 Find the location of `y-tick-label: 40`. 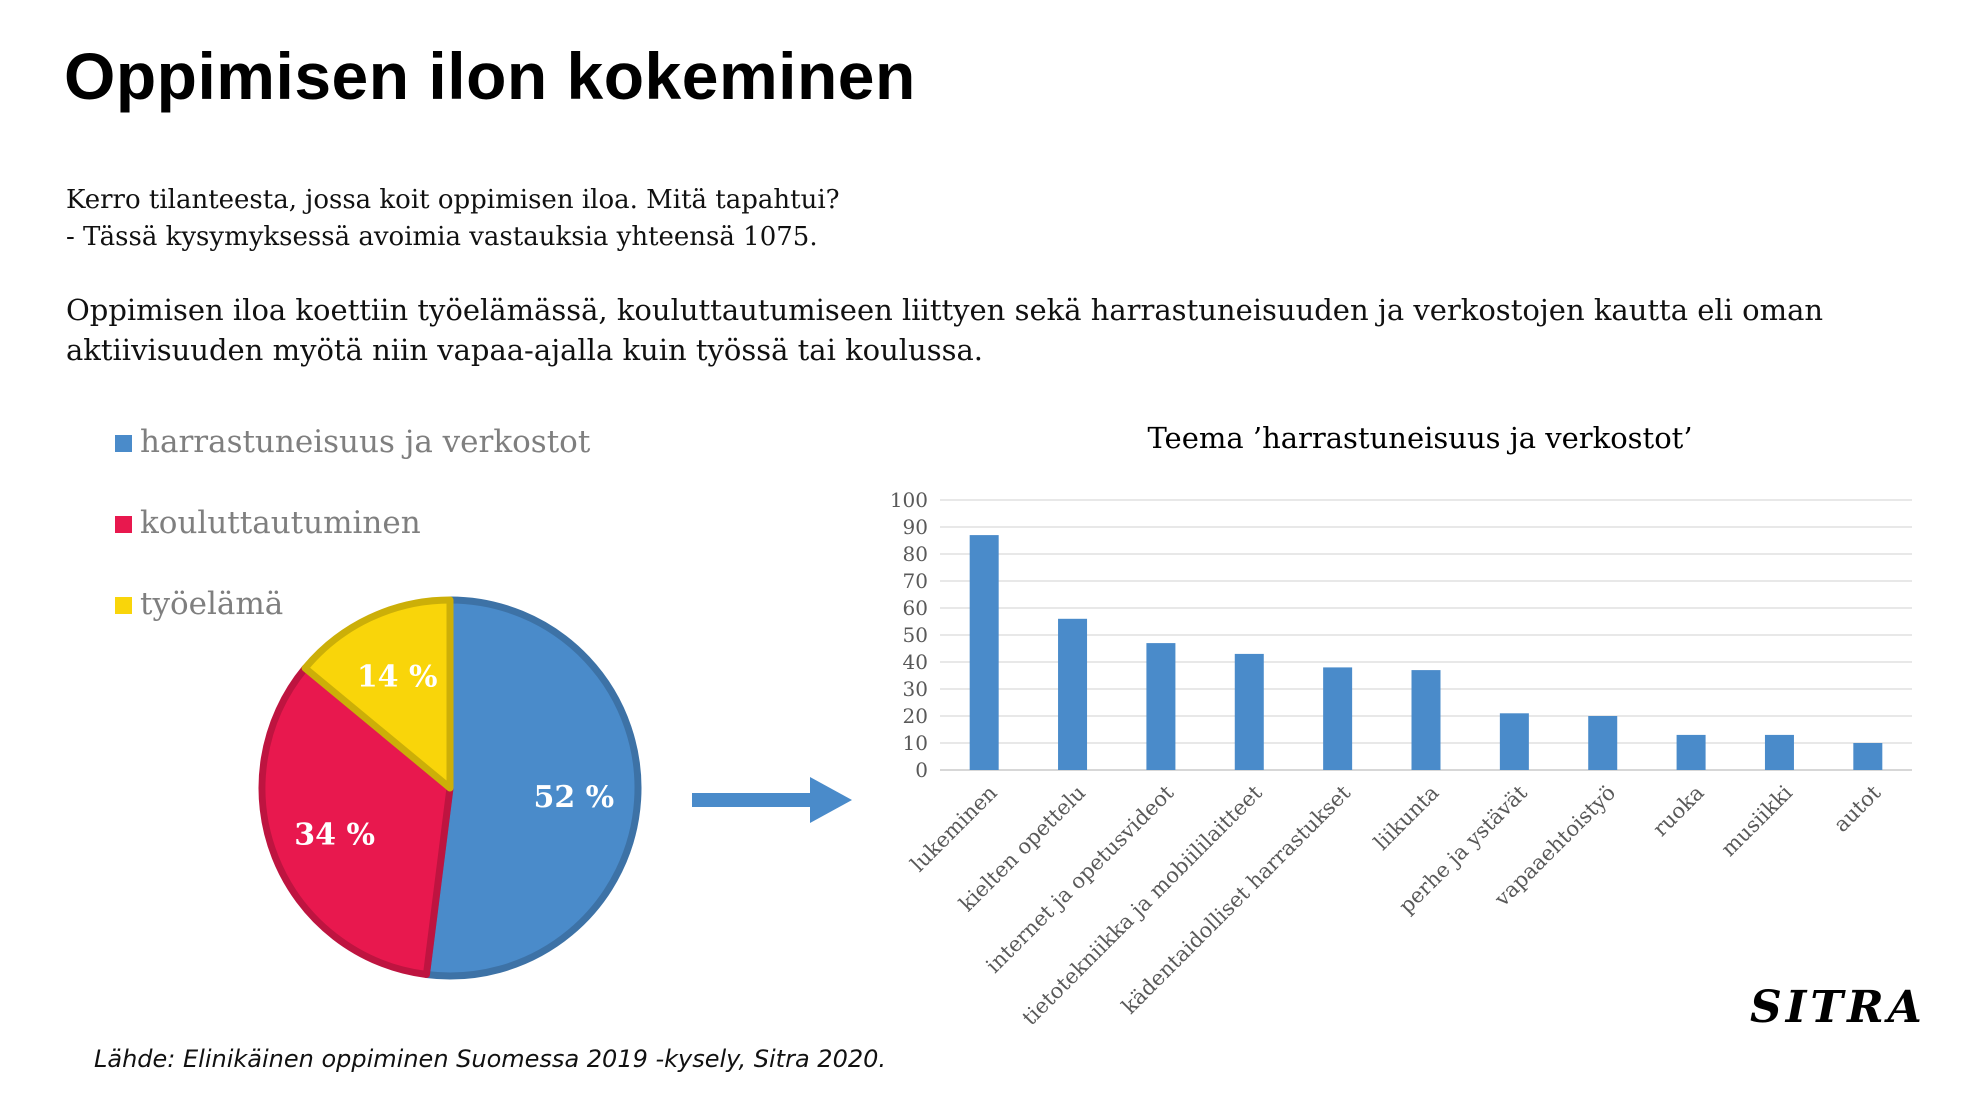

y-tick-label: 40 is located at coordinates (915, 662).